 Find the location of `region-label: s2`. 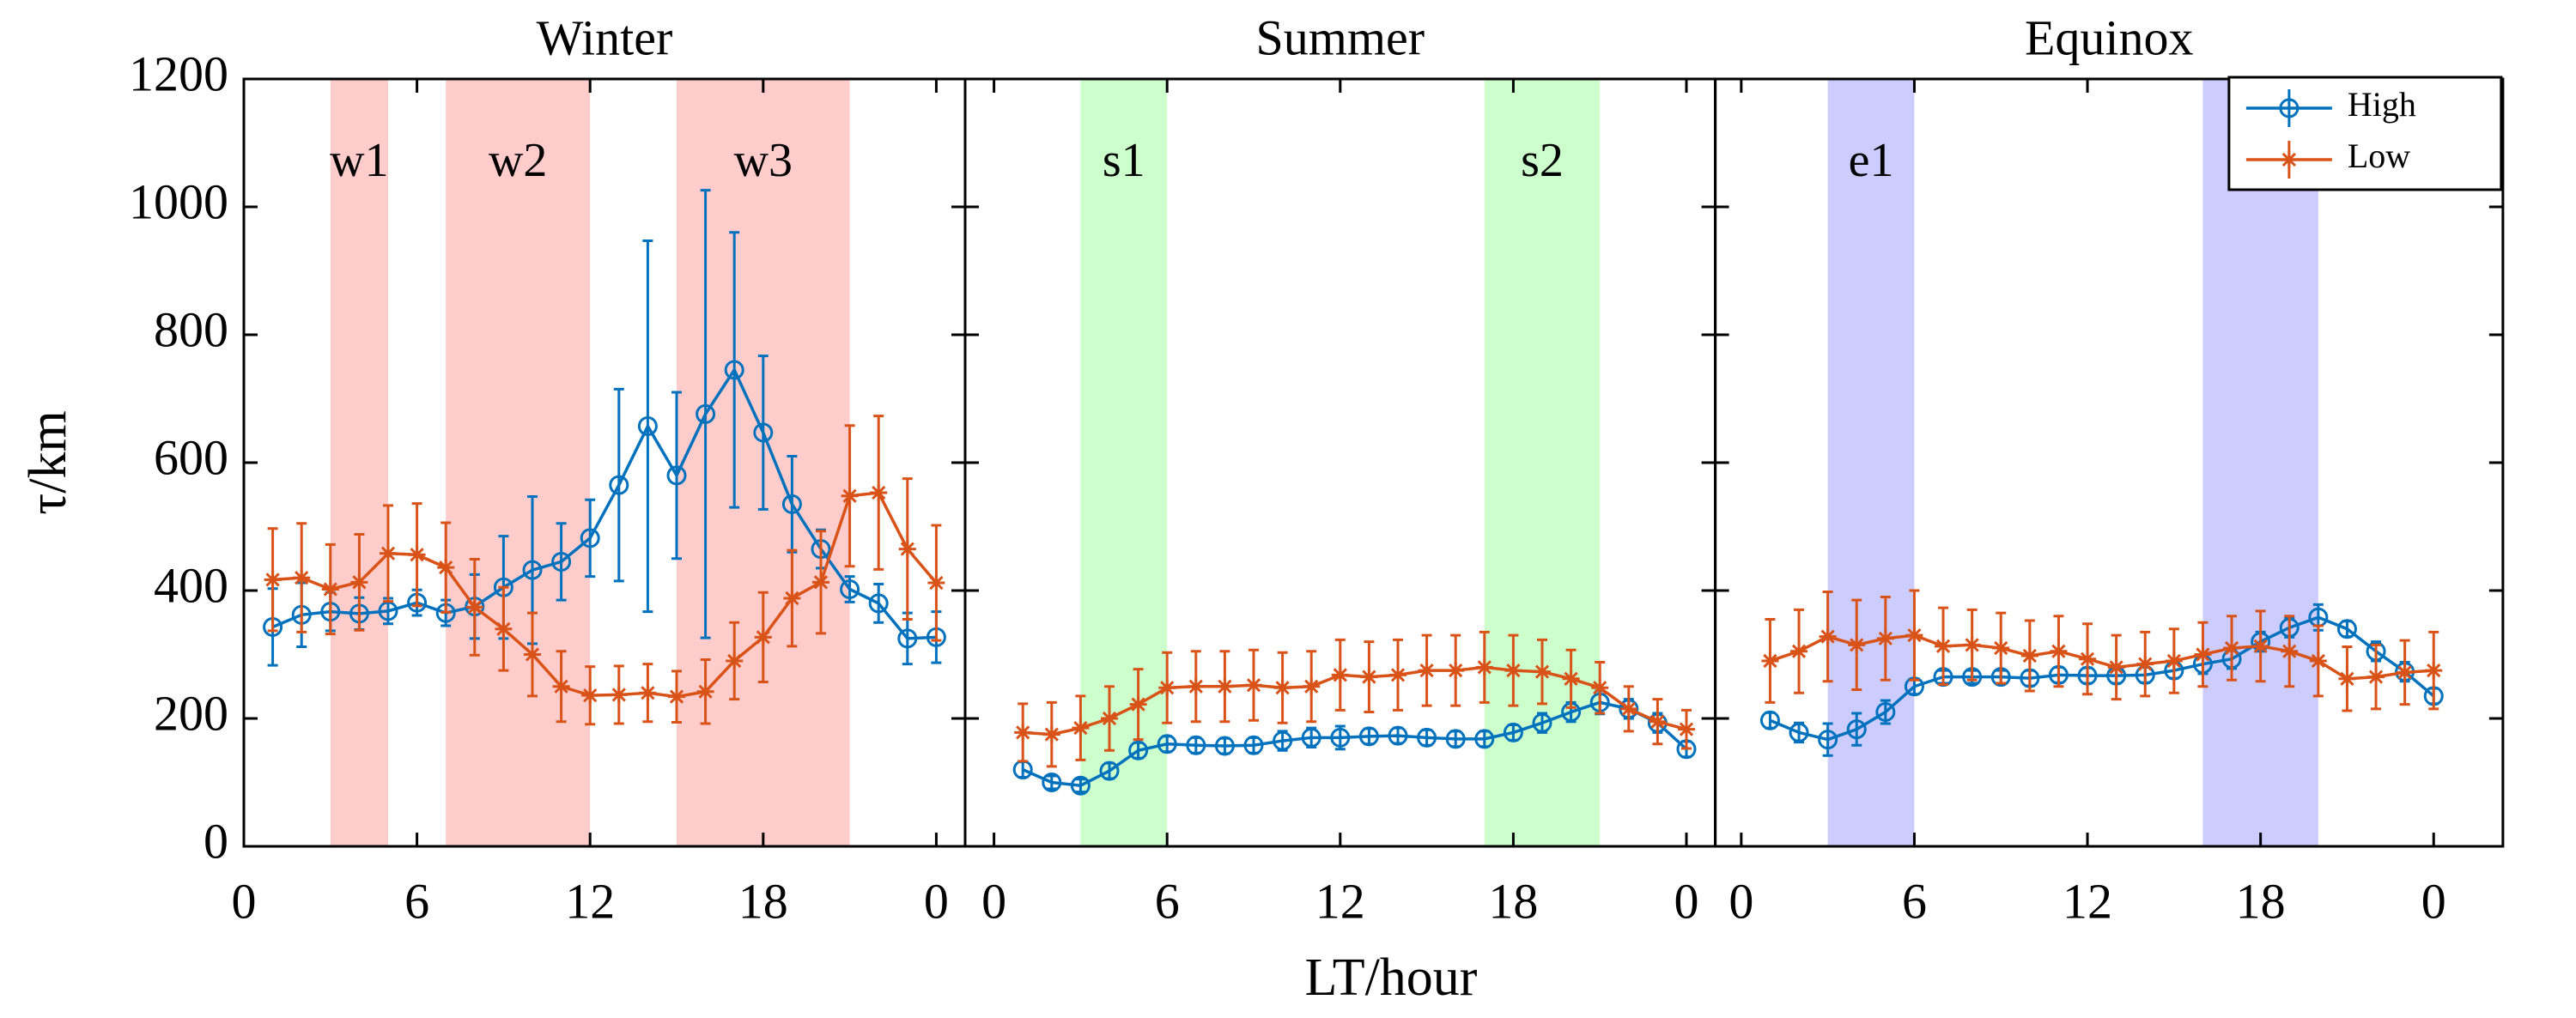

region-label: s2 is located at coordinates (1543, 160).